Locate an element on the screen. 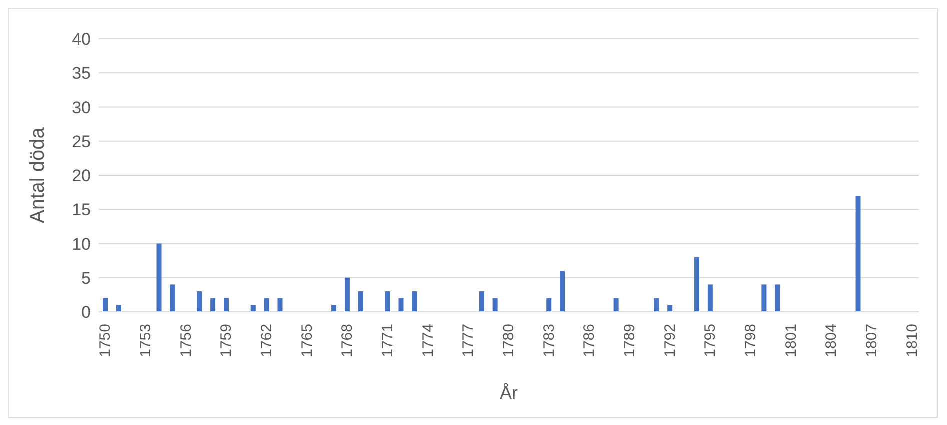 The height and width of the screenshot is (425, 947). x-tick-label: 1810 is located at coordinates (912, 341).